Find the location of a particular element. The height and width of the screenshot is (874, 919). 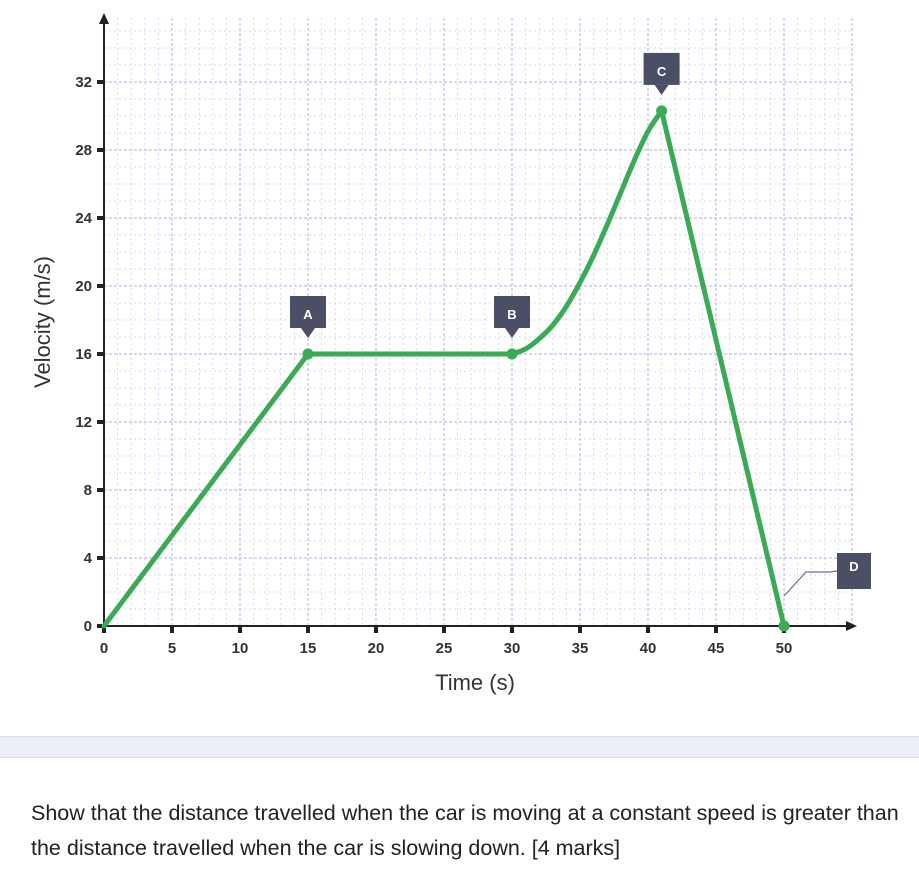

callout-b-pointer is located at coordinates (512, 333).